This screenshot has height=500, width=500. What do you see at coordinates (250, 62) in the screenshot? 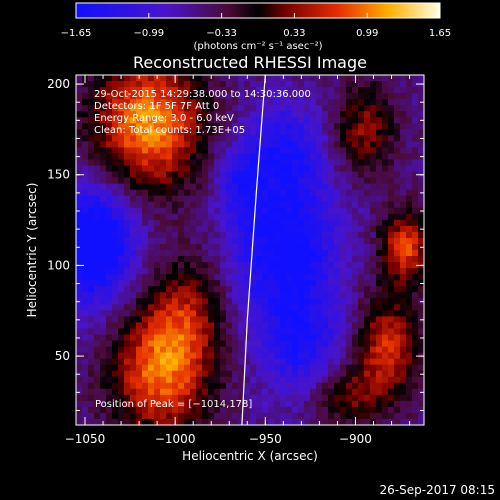
I see `chart-title: Reconstructed RHESSI Image` at bounding box center [250, 62].